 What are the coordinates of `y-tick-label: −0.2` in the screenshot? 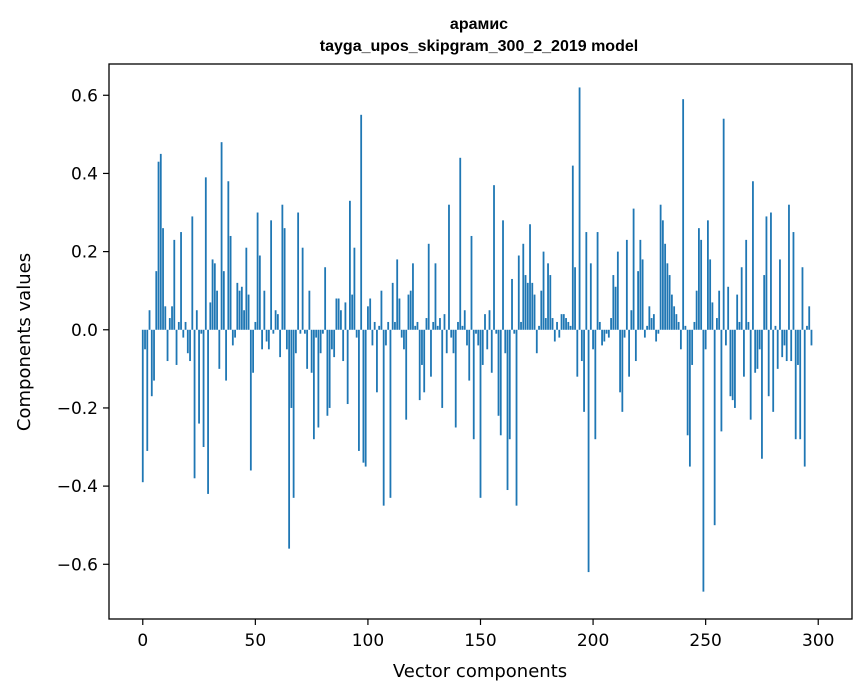 It's located at (77, 409).